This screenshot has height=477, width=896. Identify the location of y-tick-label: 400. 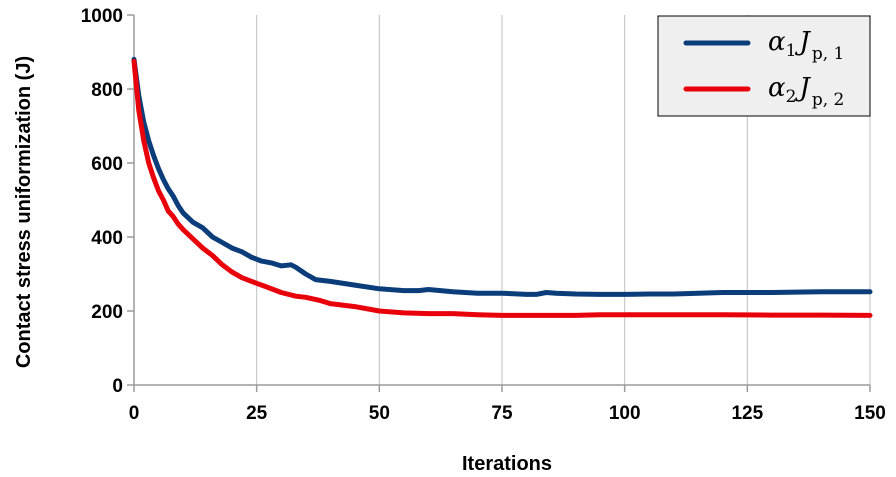
(107, 238).